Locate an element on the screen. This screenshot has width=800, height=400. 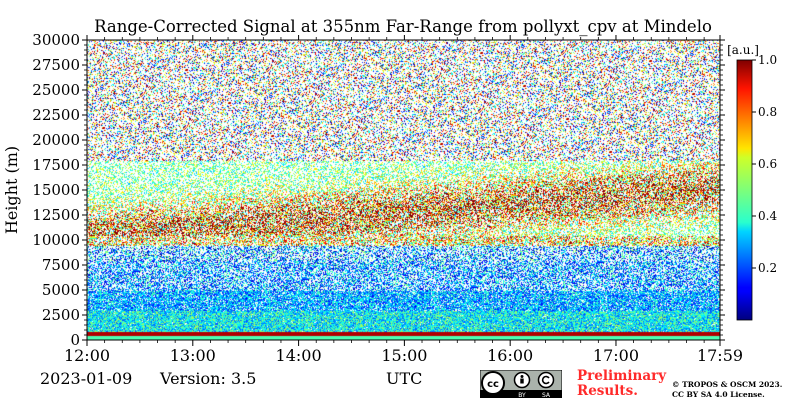
colorbar-label: [a.u.] is located at coordinates (743, 50).